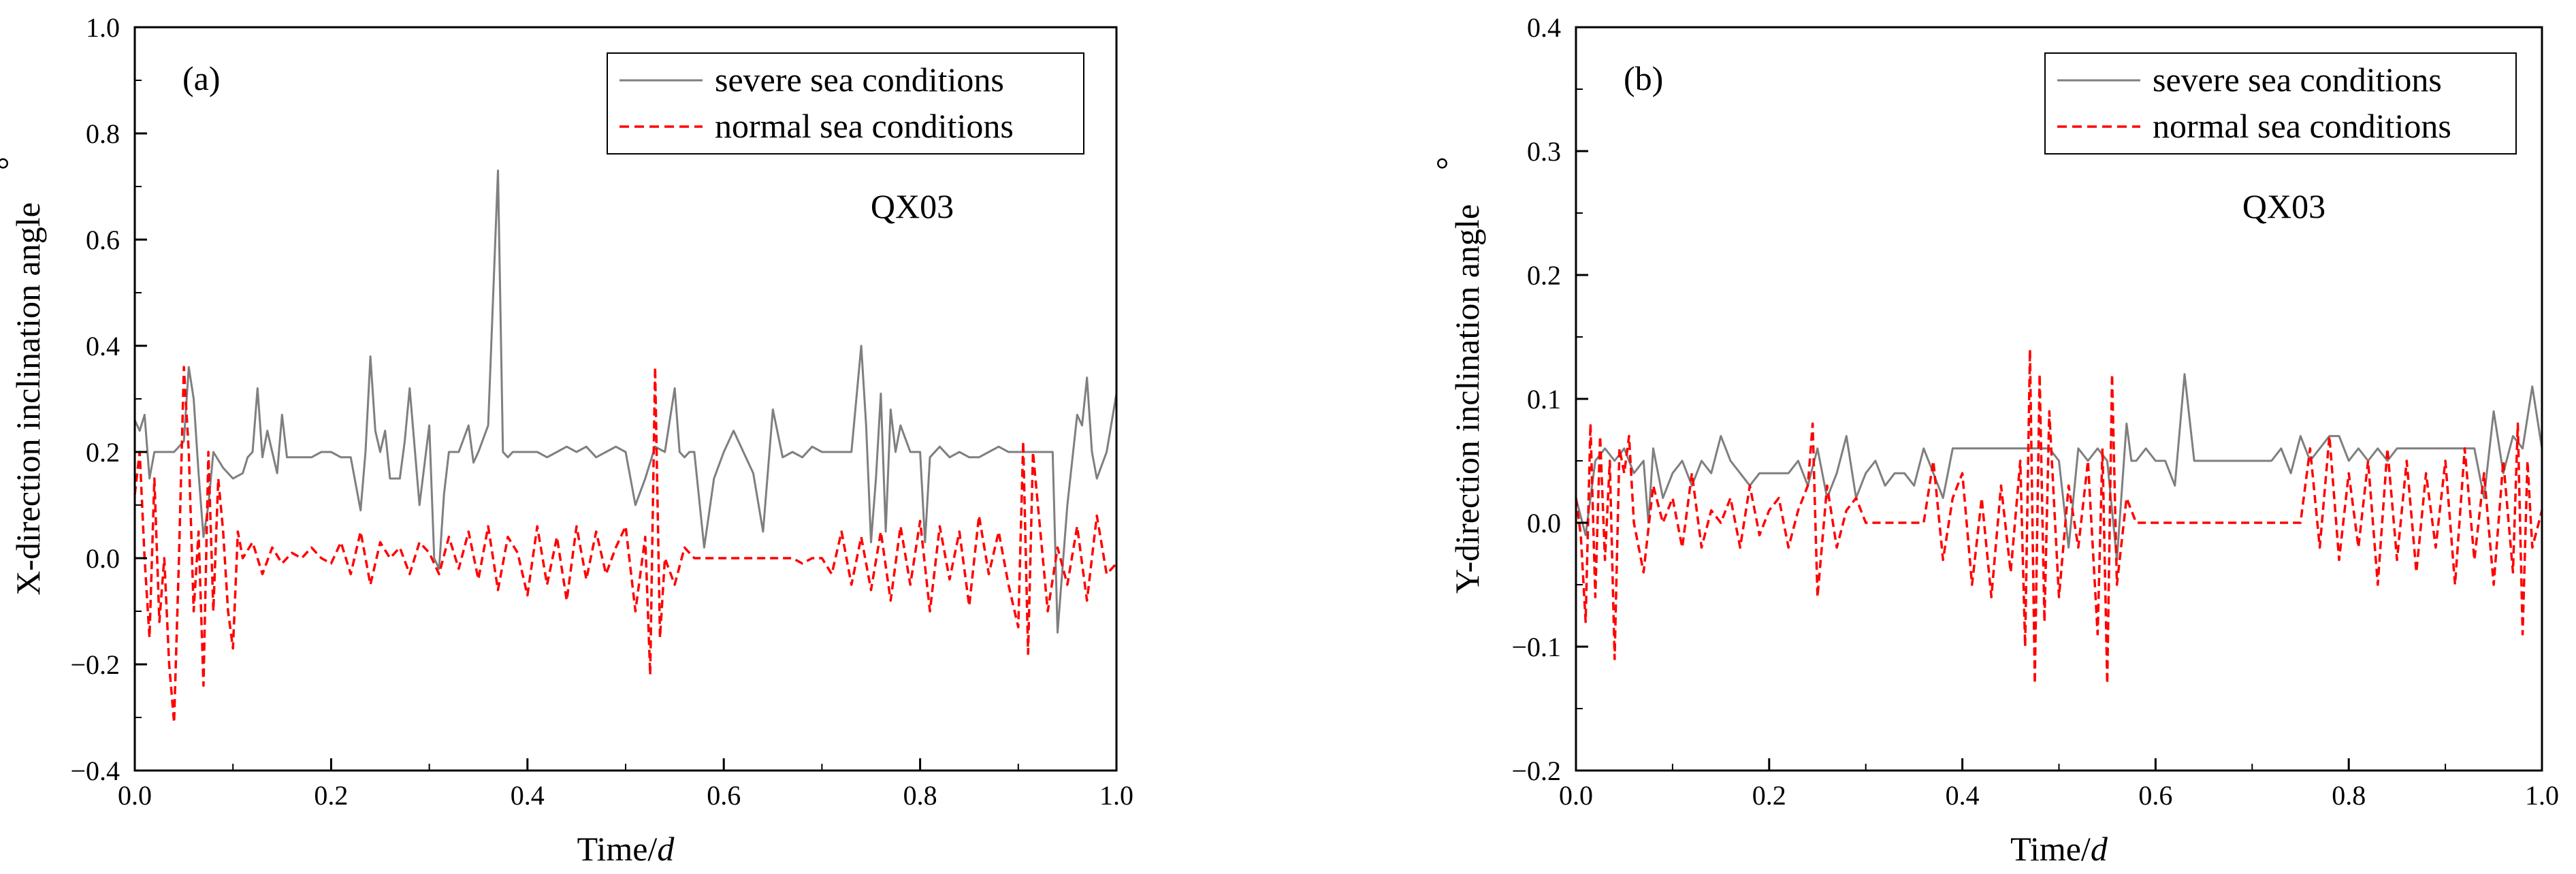  Describe the element at coordinates (95, 771) in the screenshot. I see `y-tick-label: −0.4` at that location.